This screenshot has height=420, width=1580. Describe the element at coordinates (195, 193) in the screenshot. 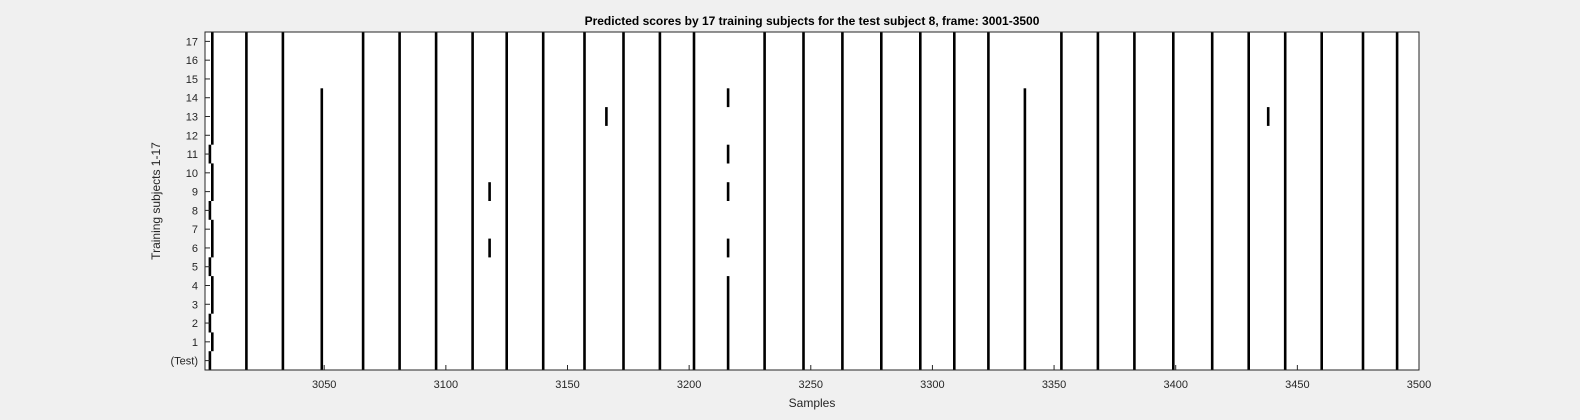

I see `y-tick-label: 9` at that location.